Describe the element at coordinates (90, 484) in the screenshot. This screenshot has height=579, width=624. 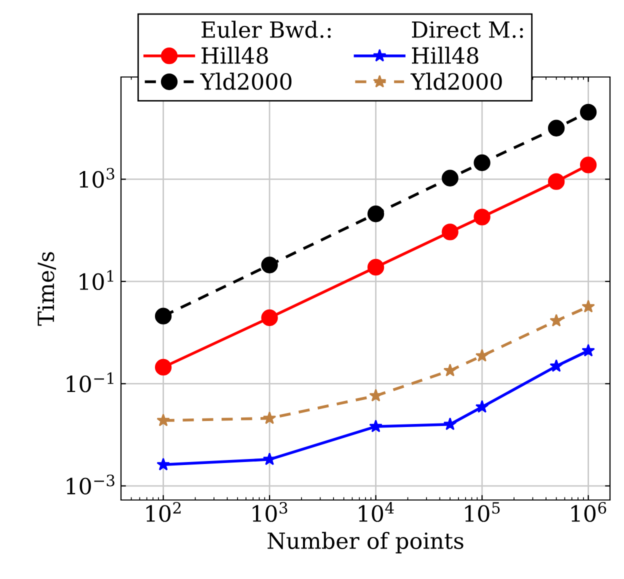
I see `y-tick-label: 10$^{−3}$` at that location.